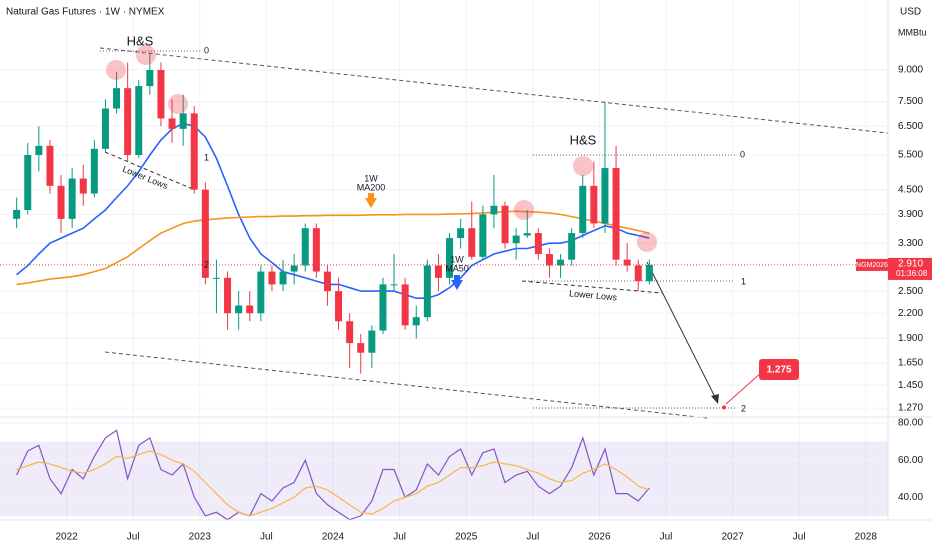  I want to click on y-tick-label: 9.000, so click(910, 70).